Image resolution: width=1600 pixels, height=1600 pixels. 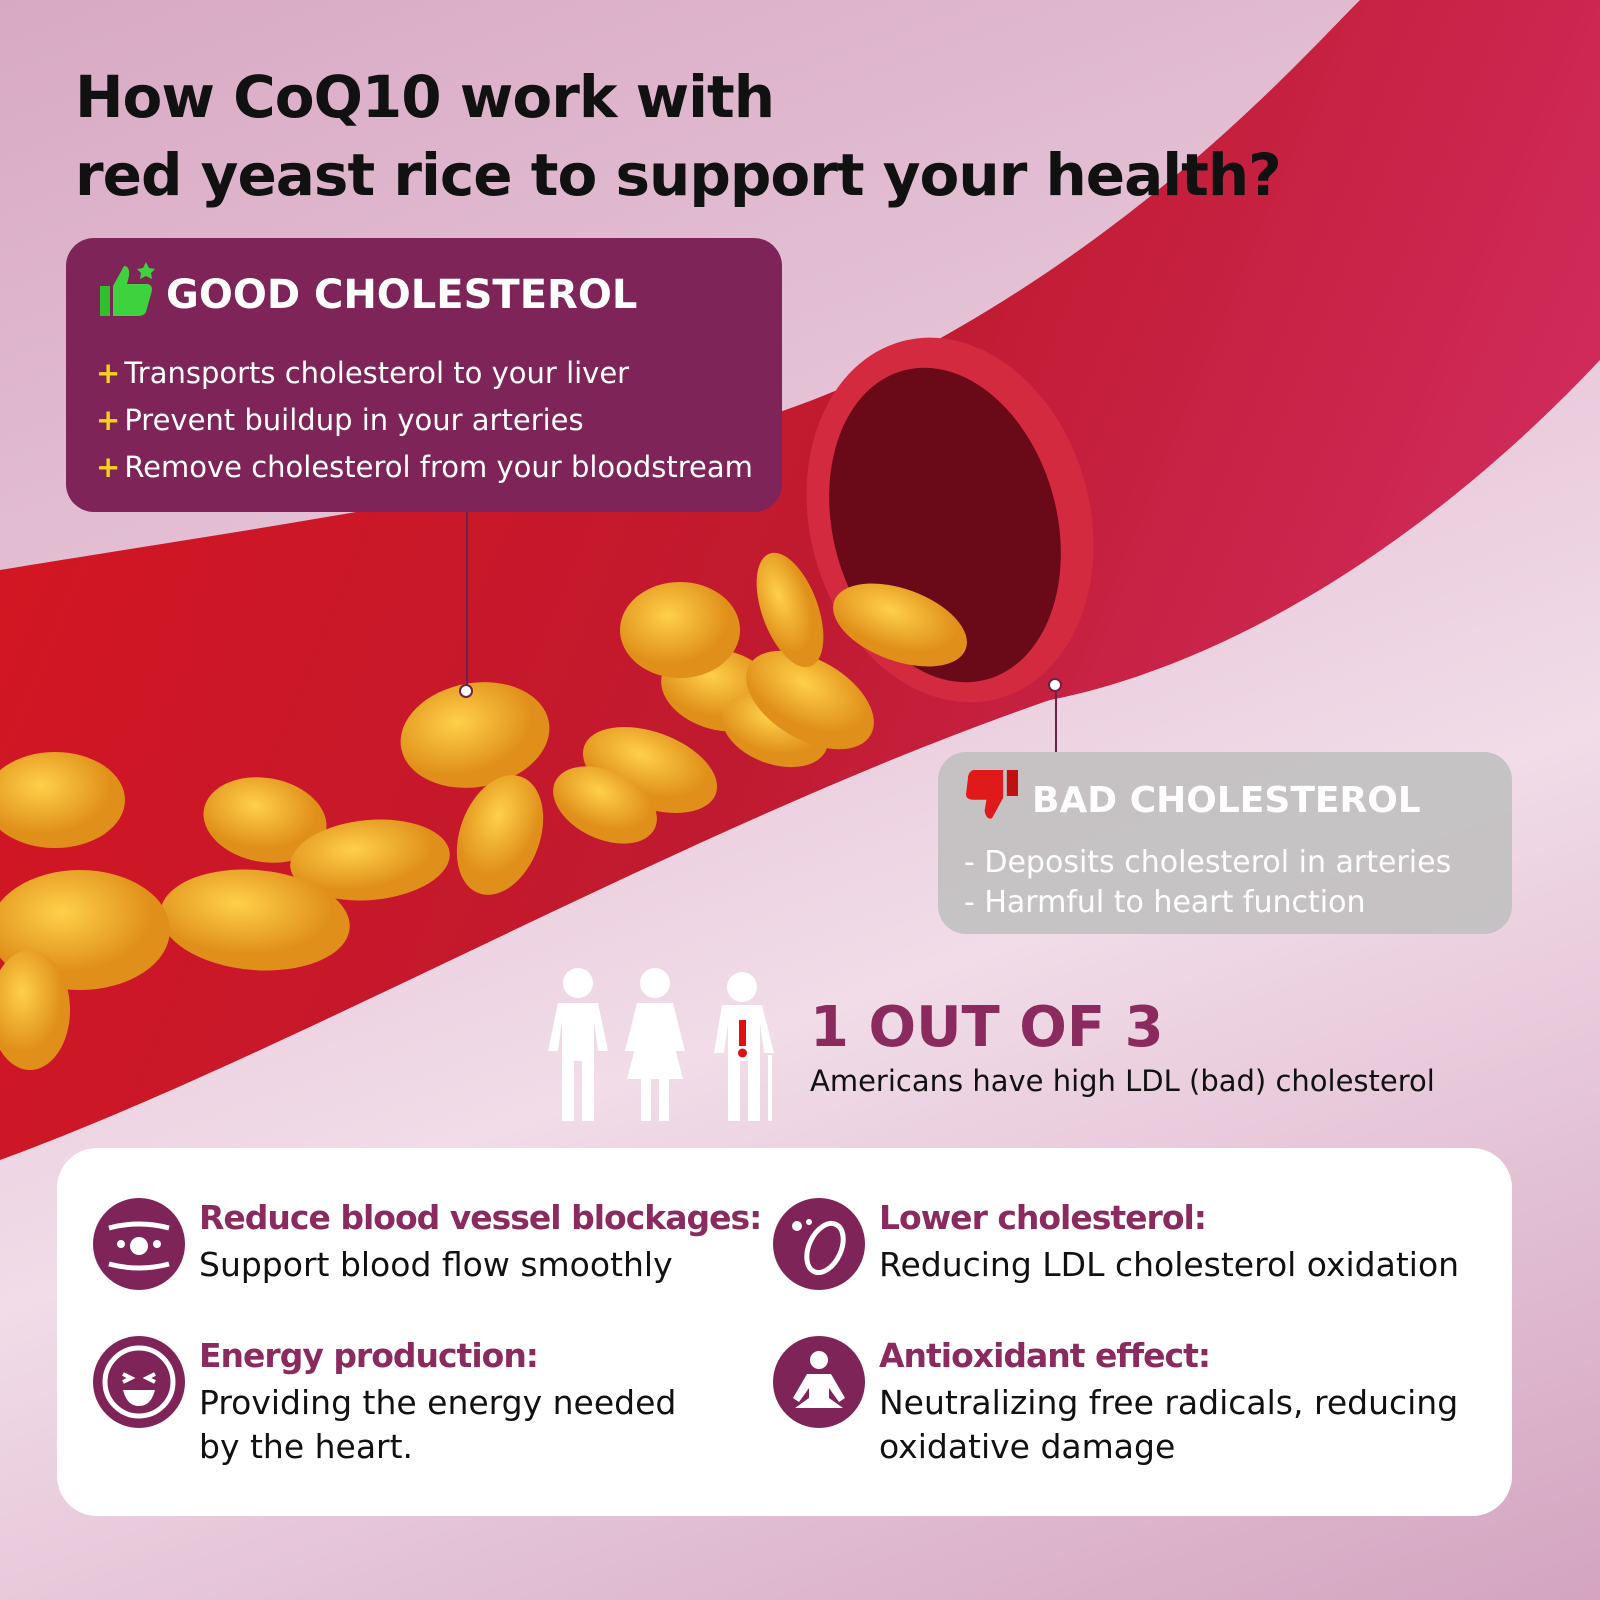 What do you see at coordinates (402, 295) in the screenshot?
I see `good-heading: GOOD CHOLESTEROL` at bounding box center [402, 295].